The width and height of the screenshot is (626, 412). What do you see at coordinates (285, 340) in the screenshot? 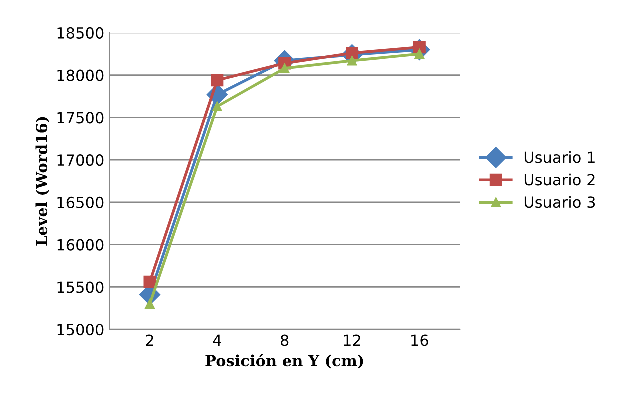
I see `x-tick-label: 8` at bounding box center [285, 340].